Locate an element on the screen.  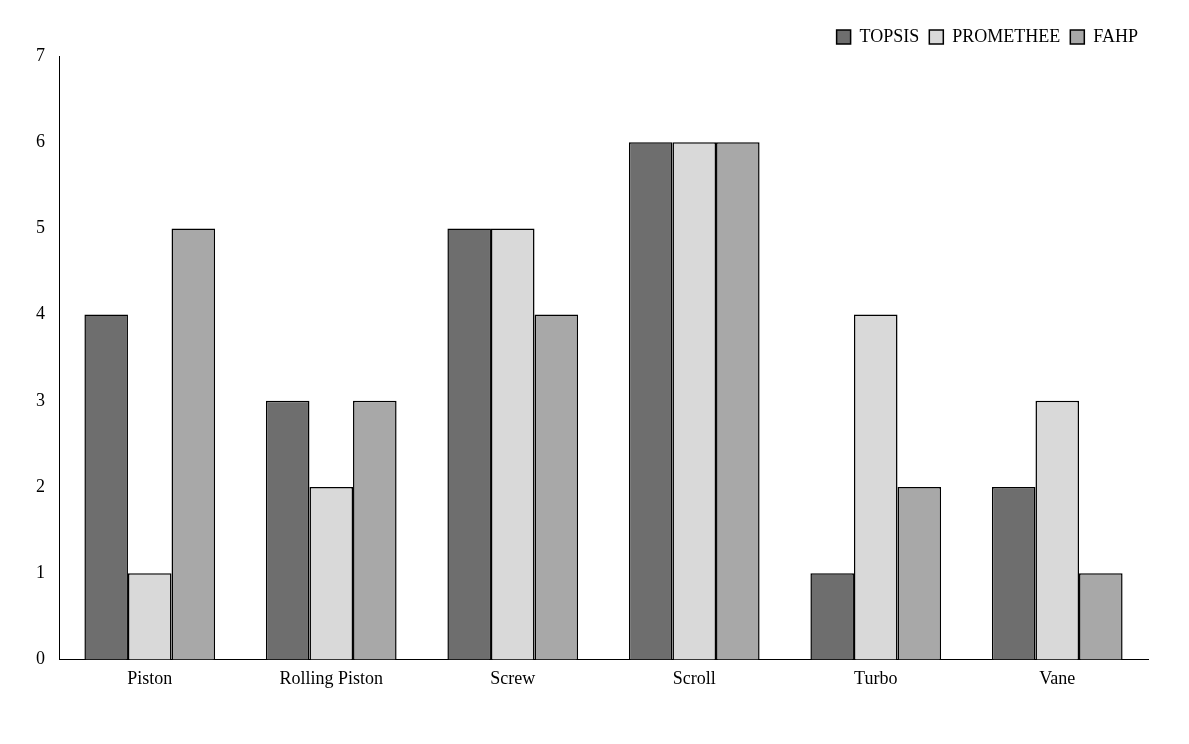
x-tick-label: Screw is located at coordinates (513, 677).